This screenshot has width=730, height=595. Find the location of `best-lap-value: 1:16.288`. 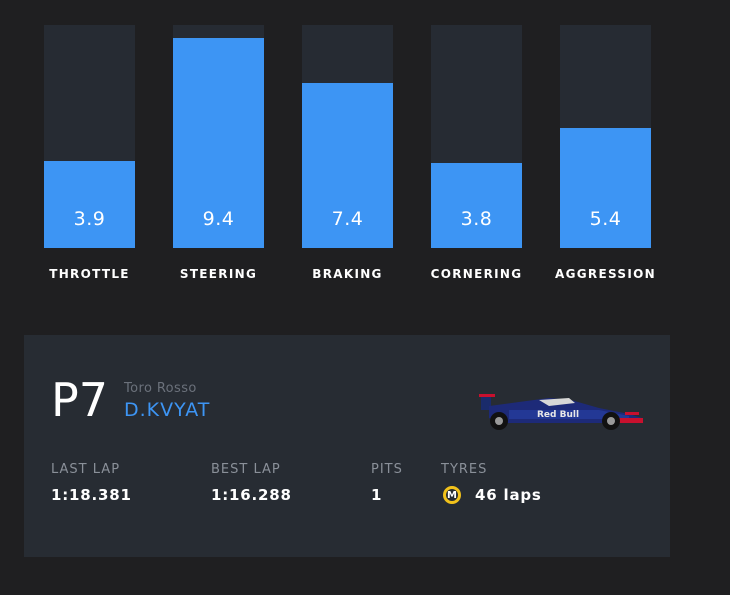

best-lap-value: 1:16.288 is located at coordinates (251, 495).